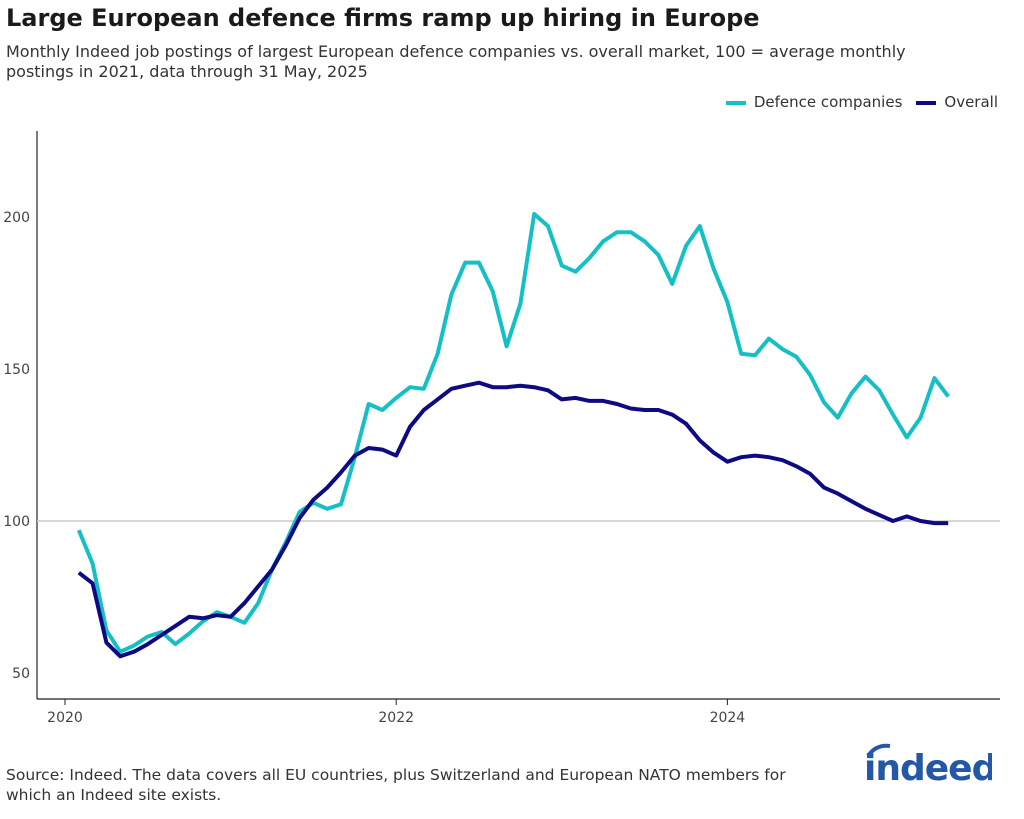 This screenshot has width=1024, height=819. I want to click on legend-item-defence: Defence companies, so click(814, 102).